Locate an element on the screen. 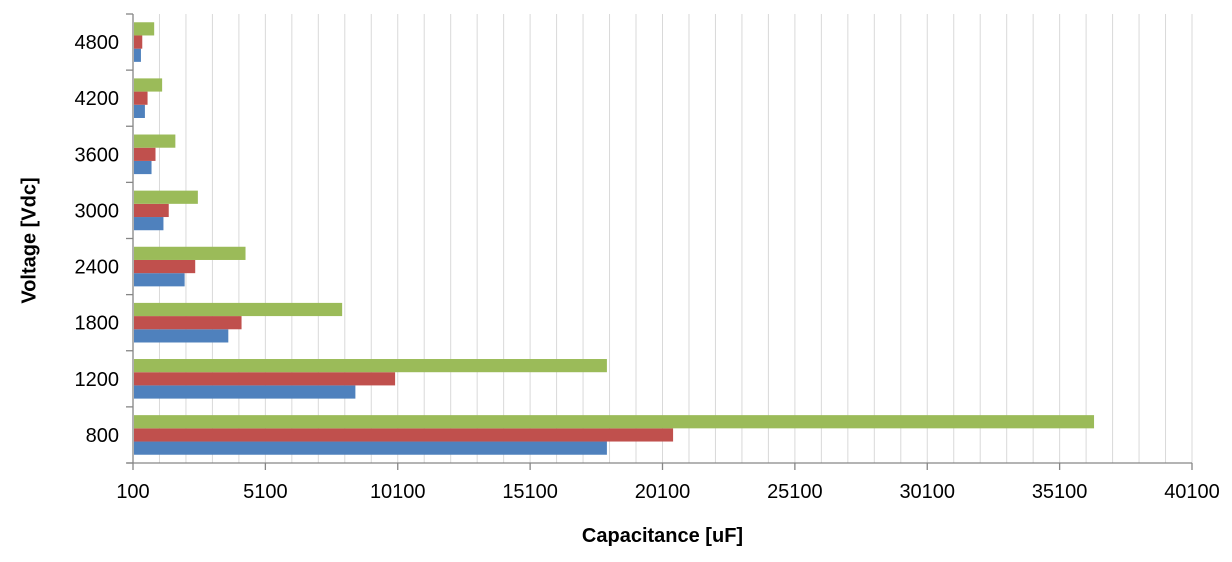 Image resolution: width=1232 pixels, height=562 pixels. x-tick-label: 5100 is located at coordinates (265, 492).